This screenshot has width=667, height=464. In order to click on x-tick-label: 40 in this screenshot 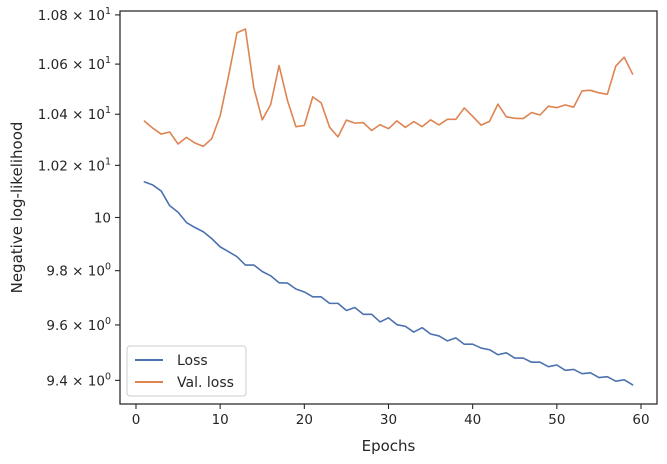, I will do `click(472, 420)`.